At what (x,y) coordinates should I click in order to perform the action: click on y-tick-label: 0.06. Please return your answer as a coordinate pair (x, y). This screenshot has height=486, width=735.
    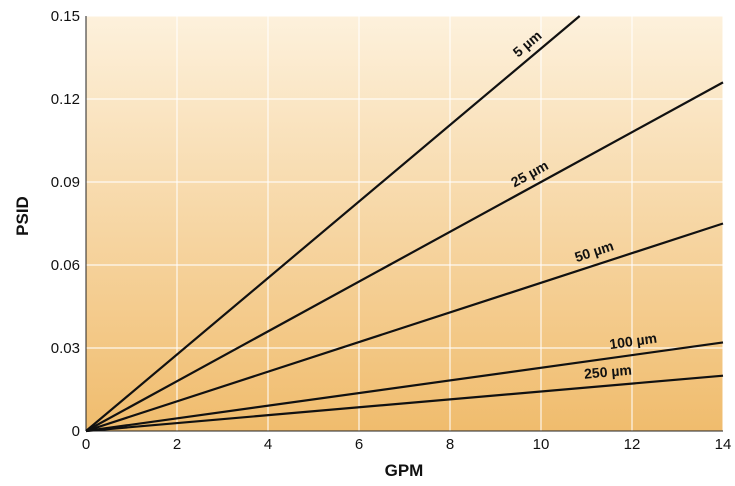
    Looking at the image, I should click on (65, 265).